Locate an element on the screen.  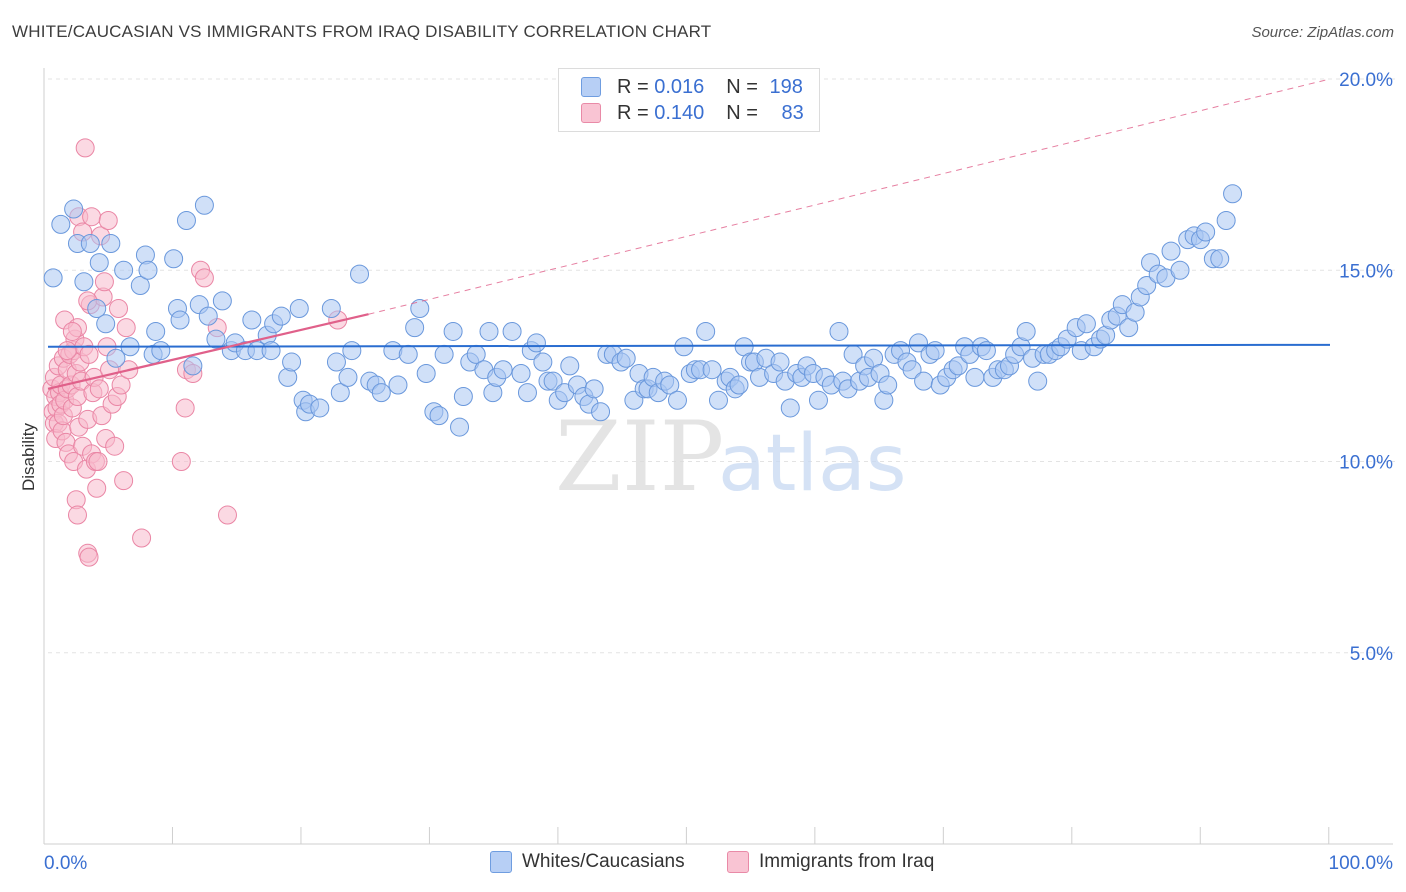
y-tick-label: 15.0% is located at coordinates (1366, 271).